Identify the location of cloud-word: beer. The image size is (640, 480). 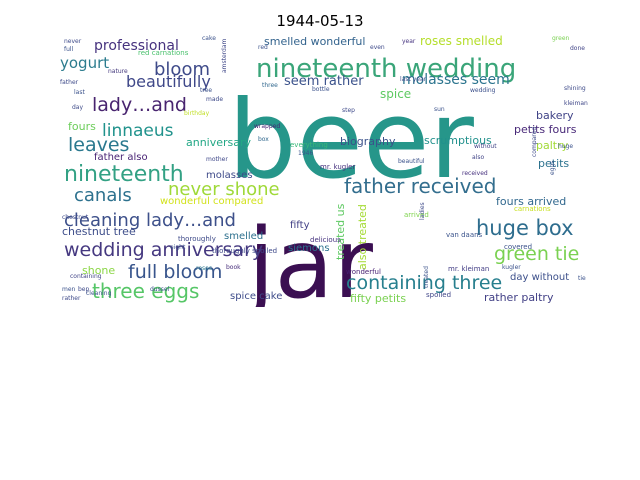
(351, 140).